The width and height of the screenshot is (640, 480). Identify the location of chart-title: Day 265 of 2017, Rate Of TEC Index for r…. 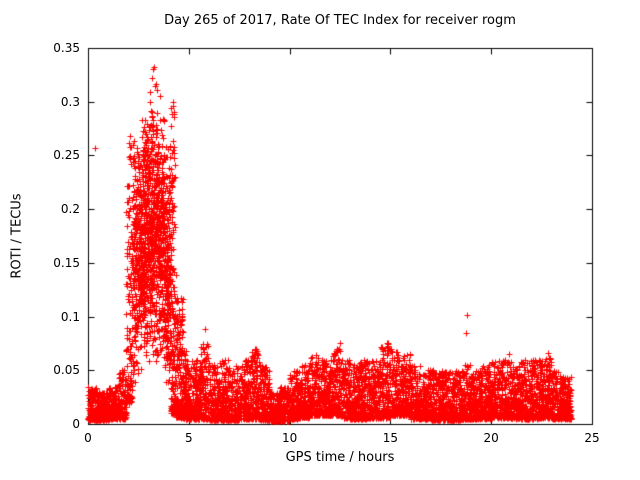
(340, 20).